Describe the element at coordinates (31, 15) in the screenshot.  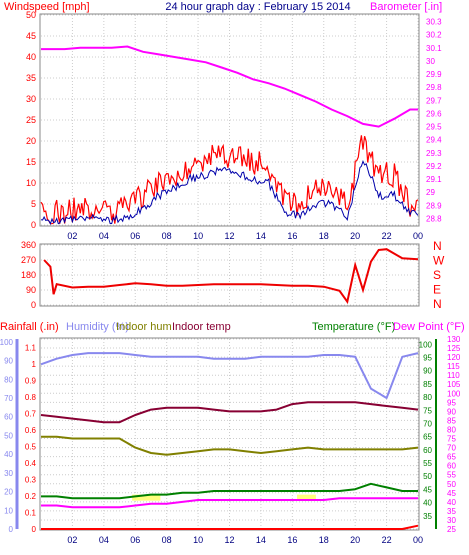
I see `windspeed-tick-label: 50` at that location.